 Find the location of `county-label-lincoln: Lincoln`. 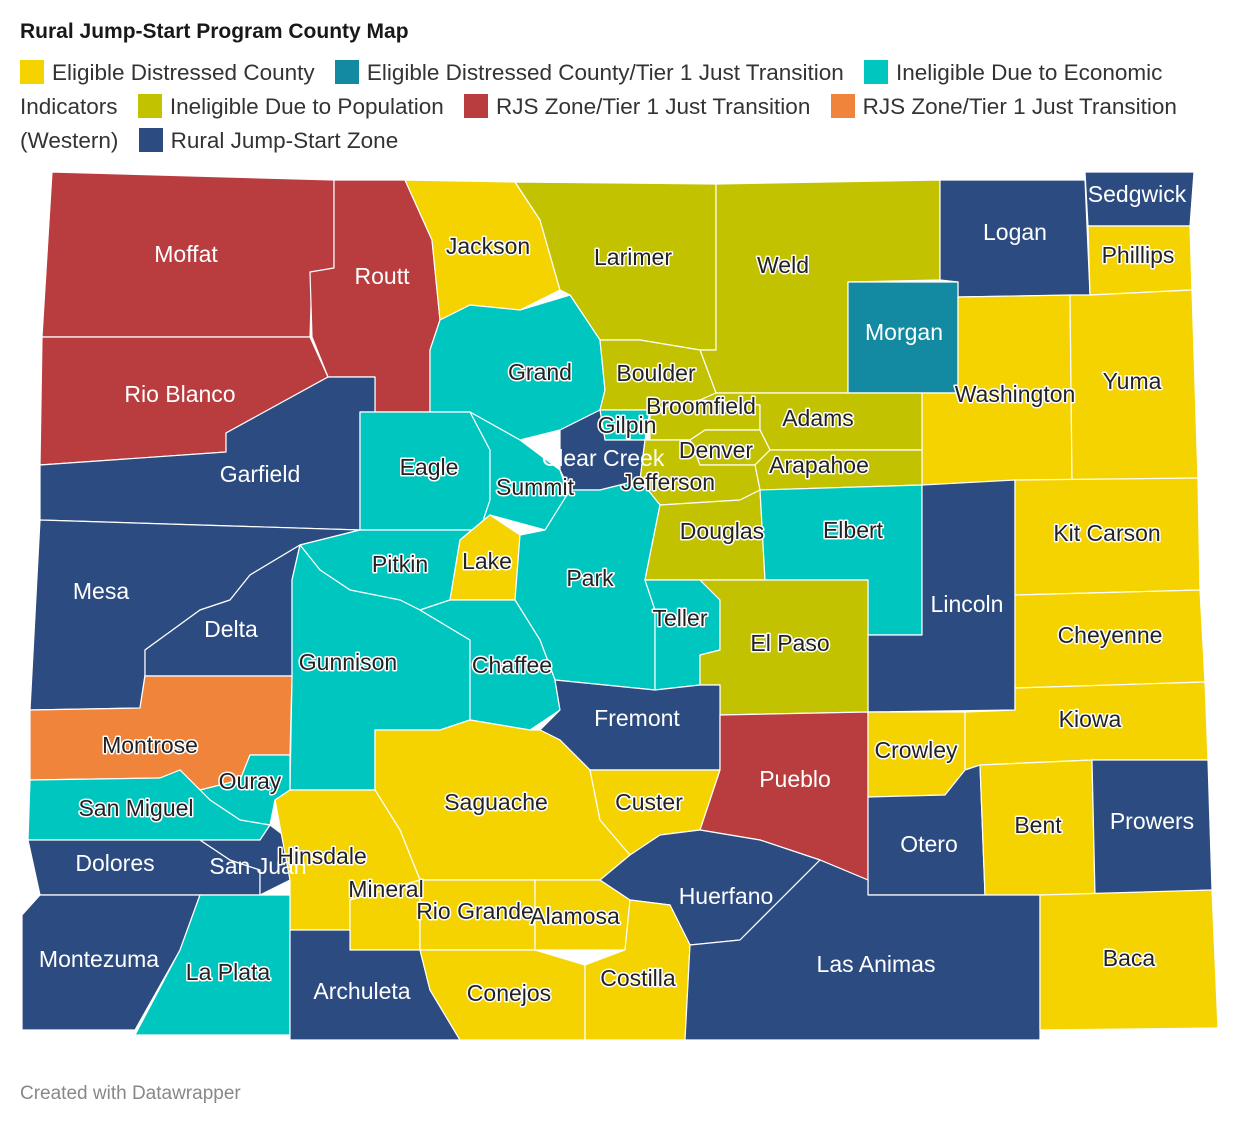

county-label-lincoln: Lincoln is located at coordinates (967, 604).